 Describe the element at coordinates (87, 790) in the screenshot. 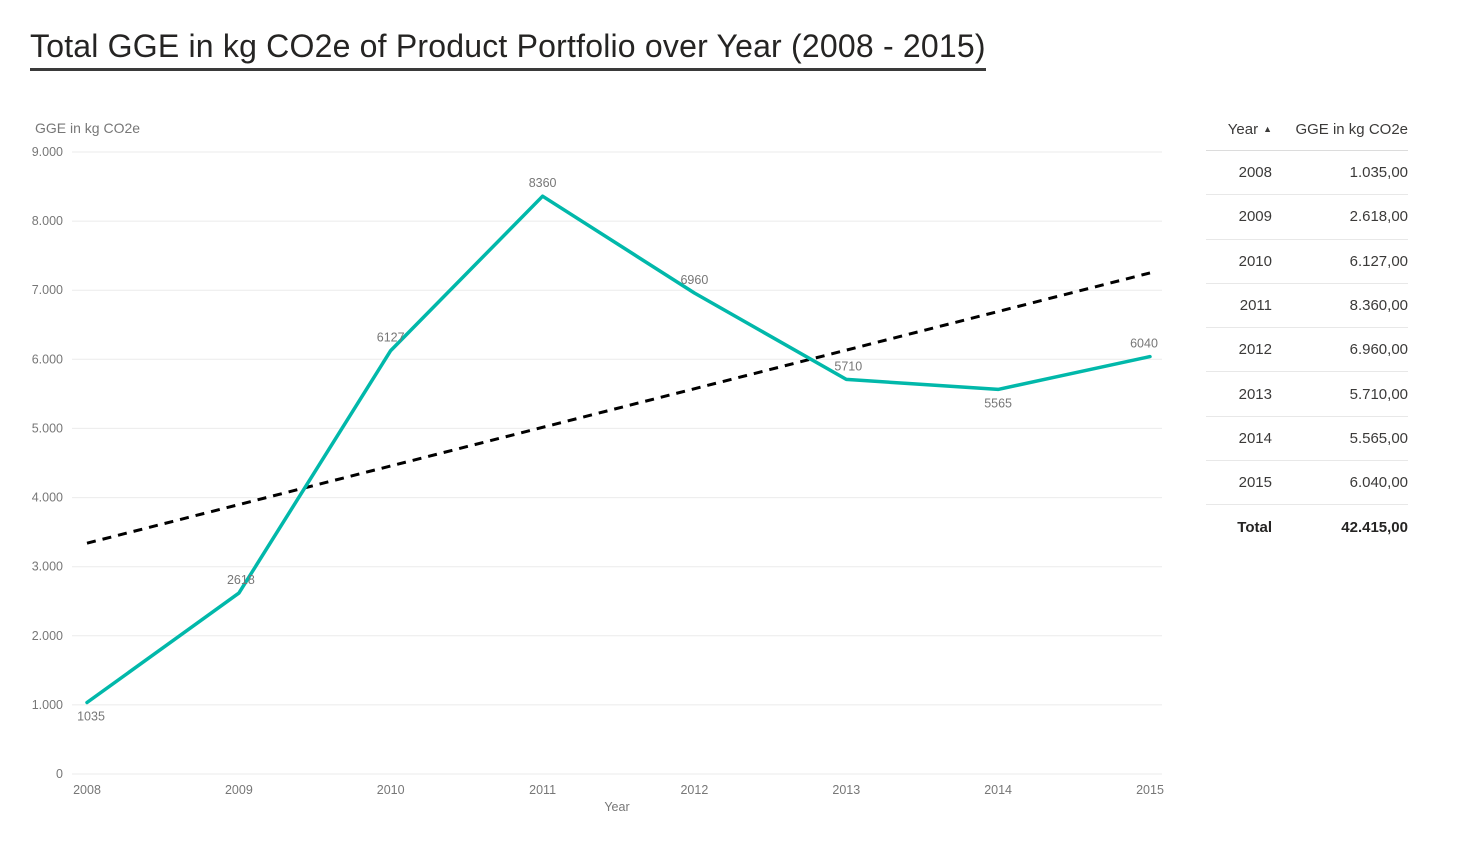

I see `x-tick-label: 2008` at that location.